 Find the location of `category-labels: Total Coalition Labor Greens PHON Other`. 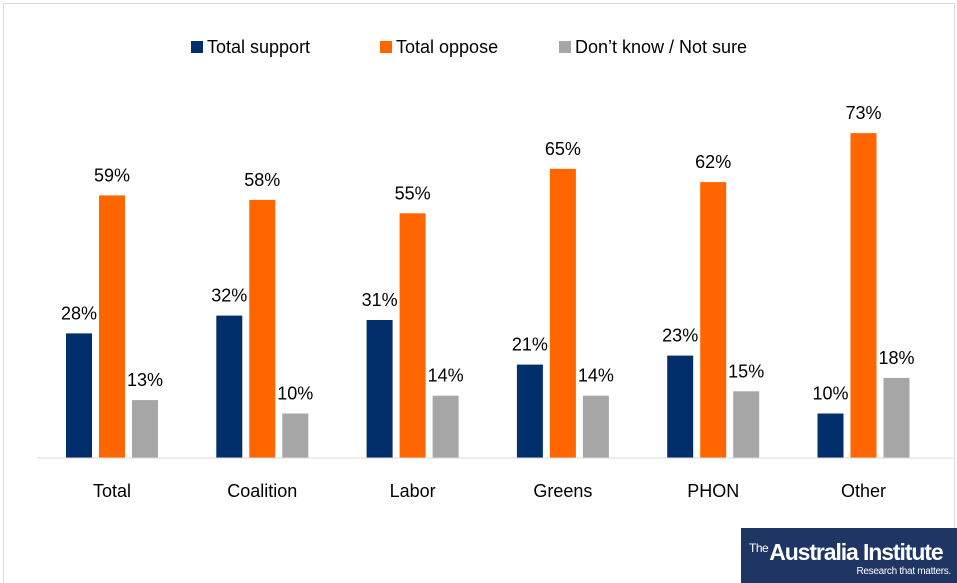

category-labels: Total Coalition Labor Greens PHON Other is located at coordinates (489, 491).